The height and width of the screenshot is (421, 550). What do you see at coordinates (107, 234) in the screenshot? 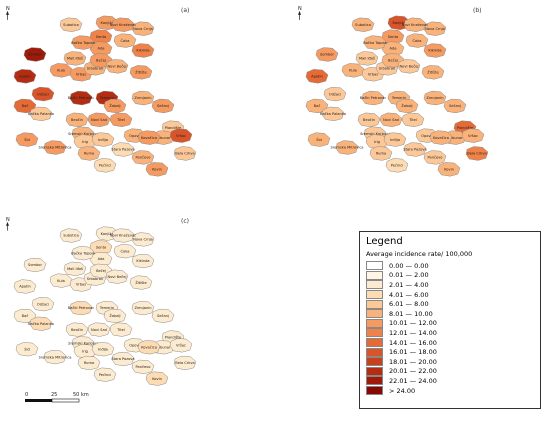
I see `region-label: Kanjiža` at bounding box center [107, 234].